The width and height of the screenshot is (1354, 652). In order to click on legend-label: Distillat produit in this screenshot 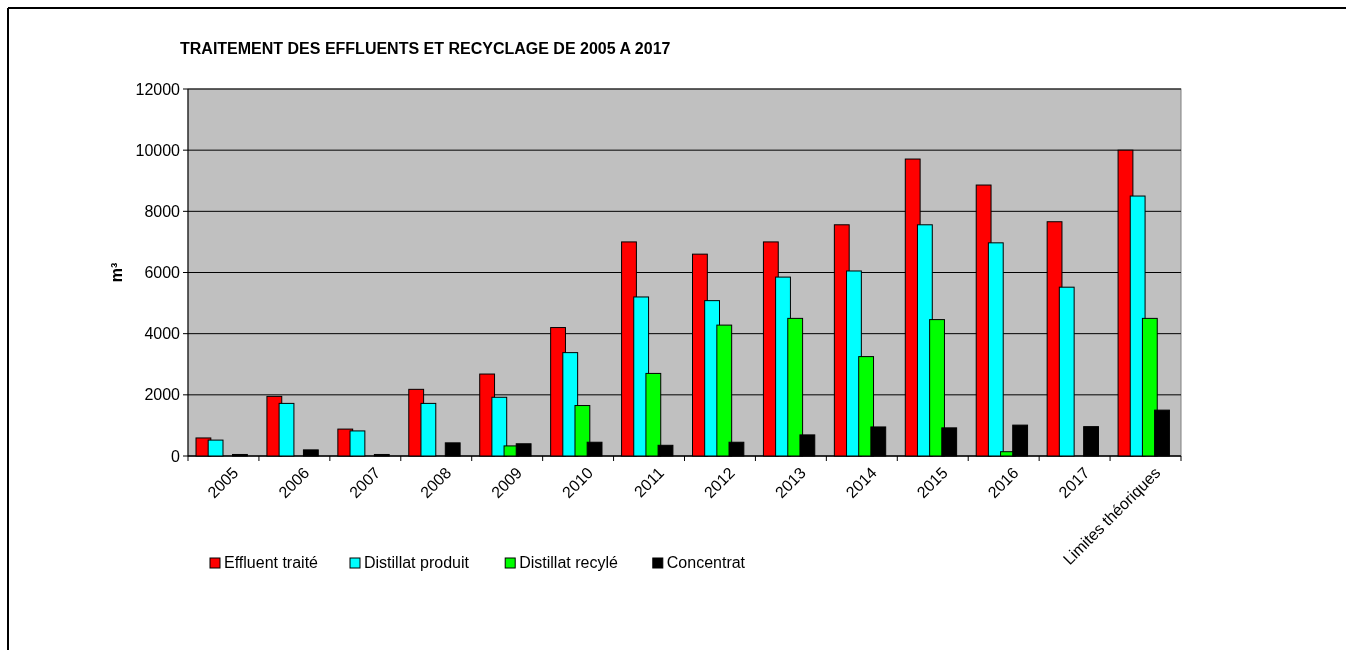, I will do `click(417, 562)`.